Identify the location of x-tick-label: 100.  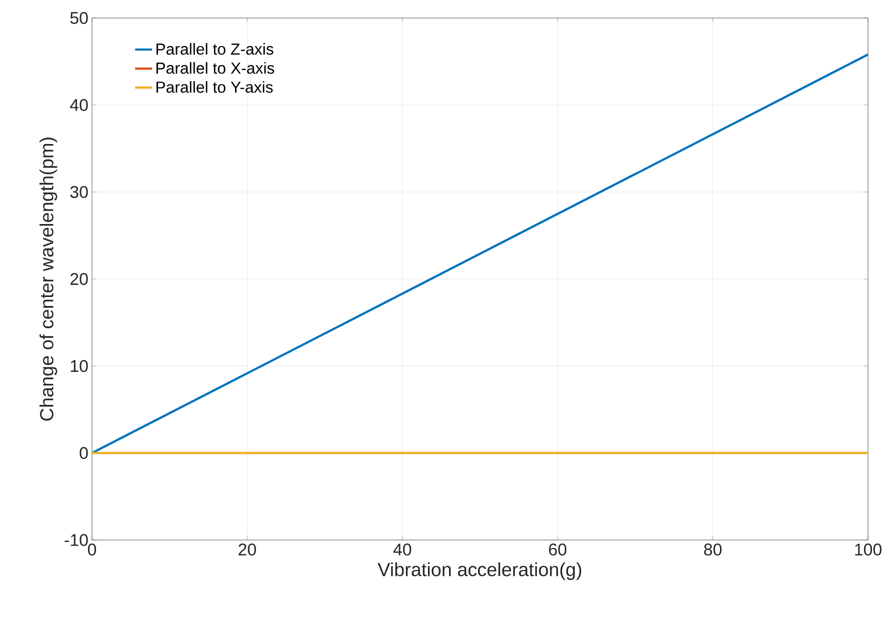
(868, 550).